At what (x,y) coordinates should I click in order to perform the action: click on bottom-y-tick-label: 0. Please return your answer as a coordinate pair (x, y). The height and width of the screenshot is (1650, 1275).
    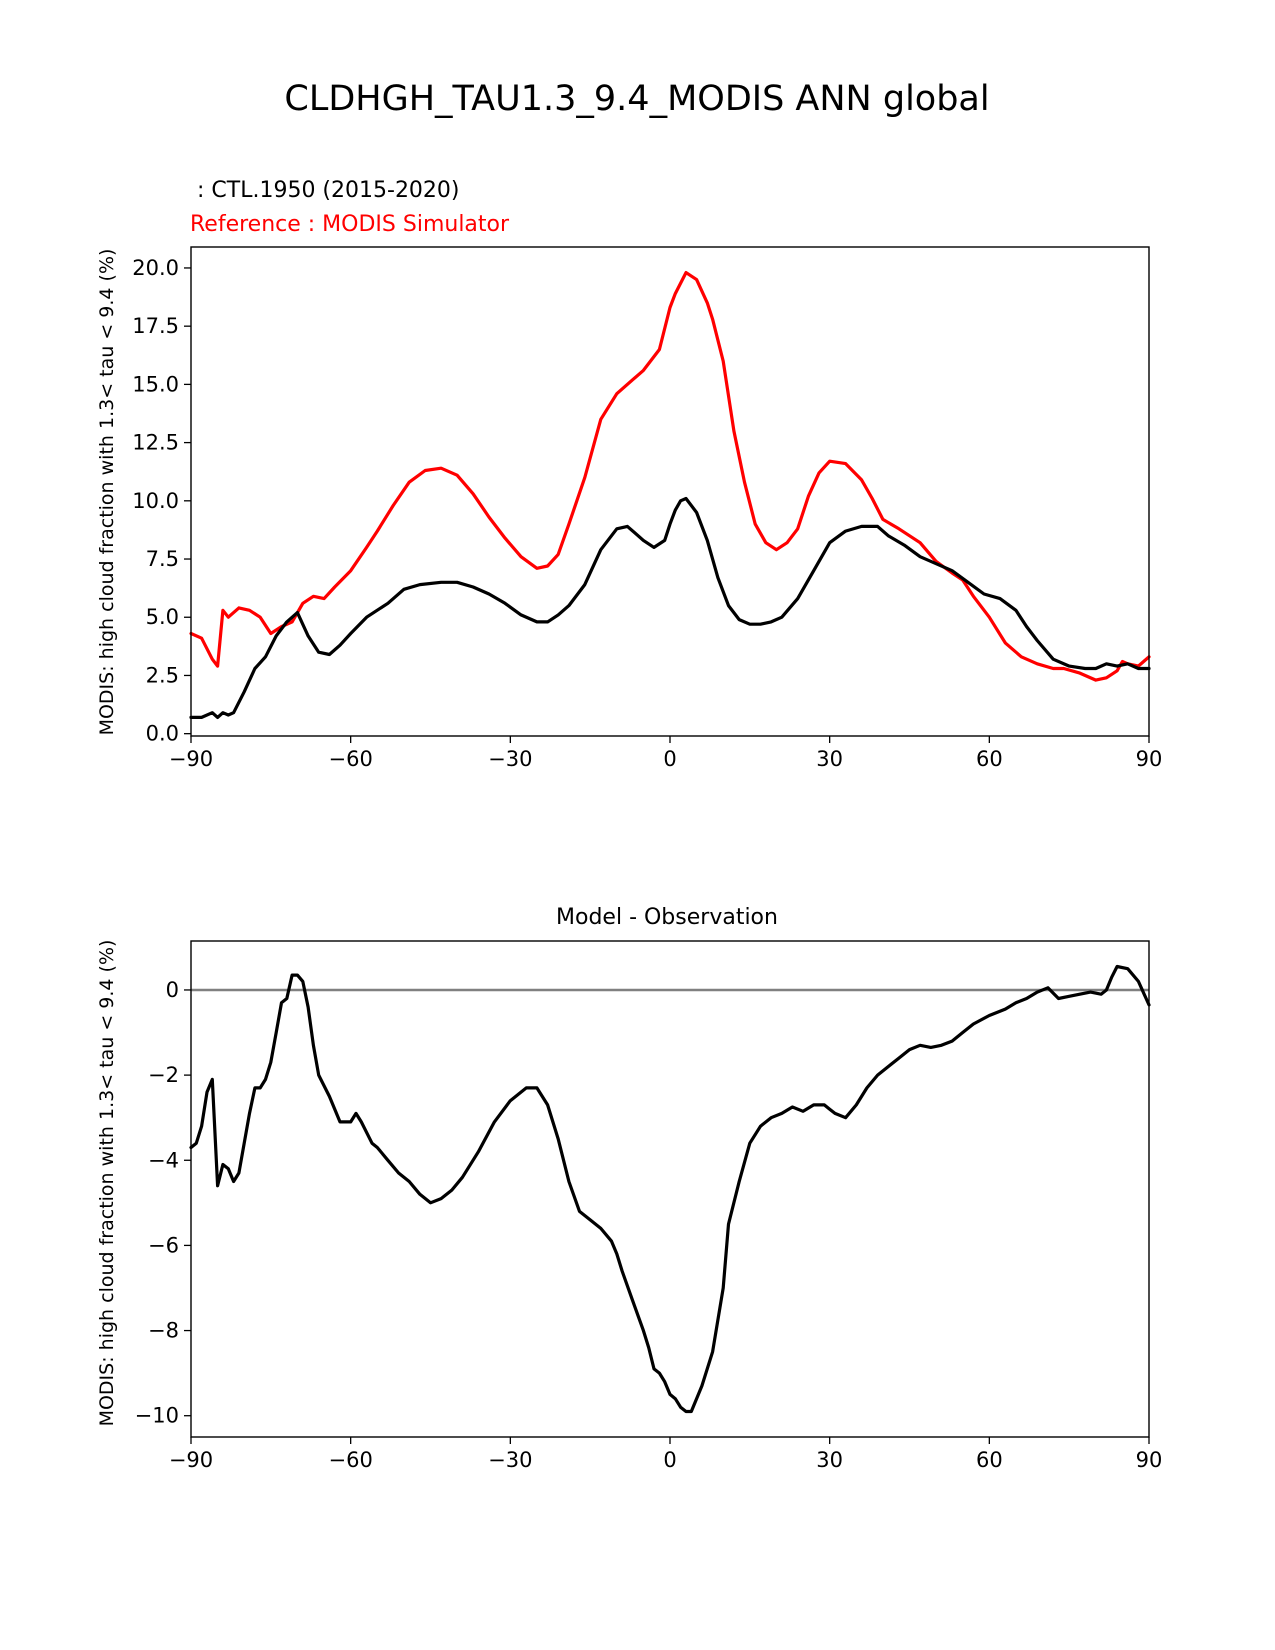
    Looking at the image, I should click on (172, 990).